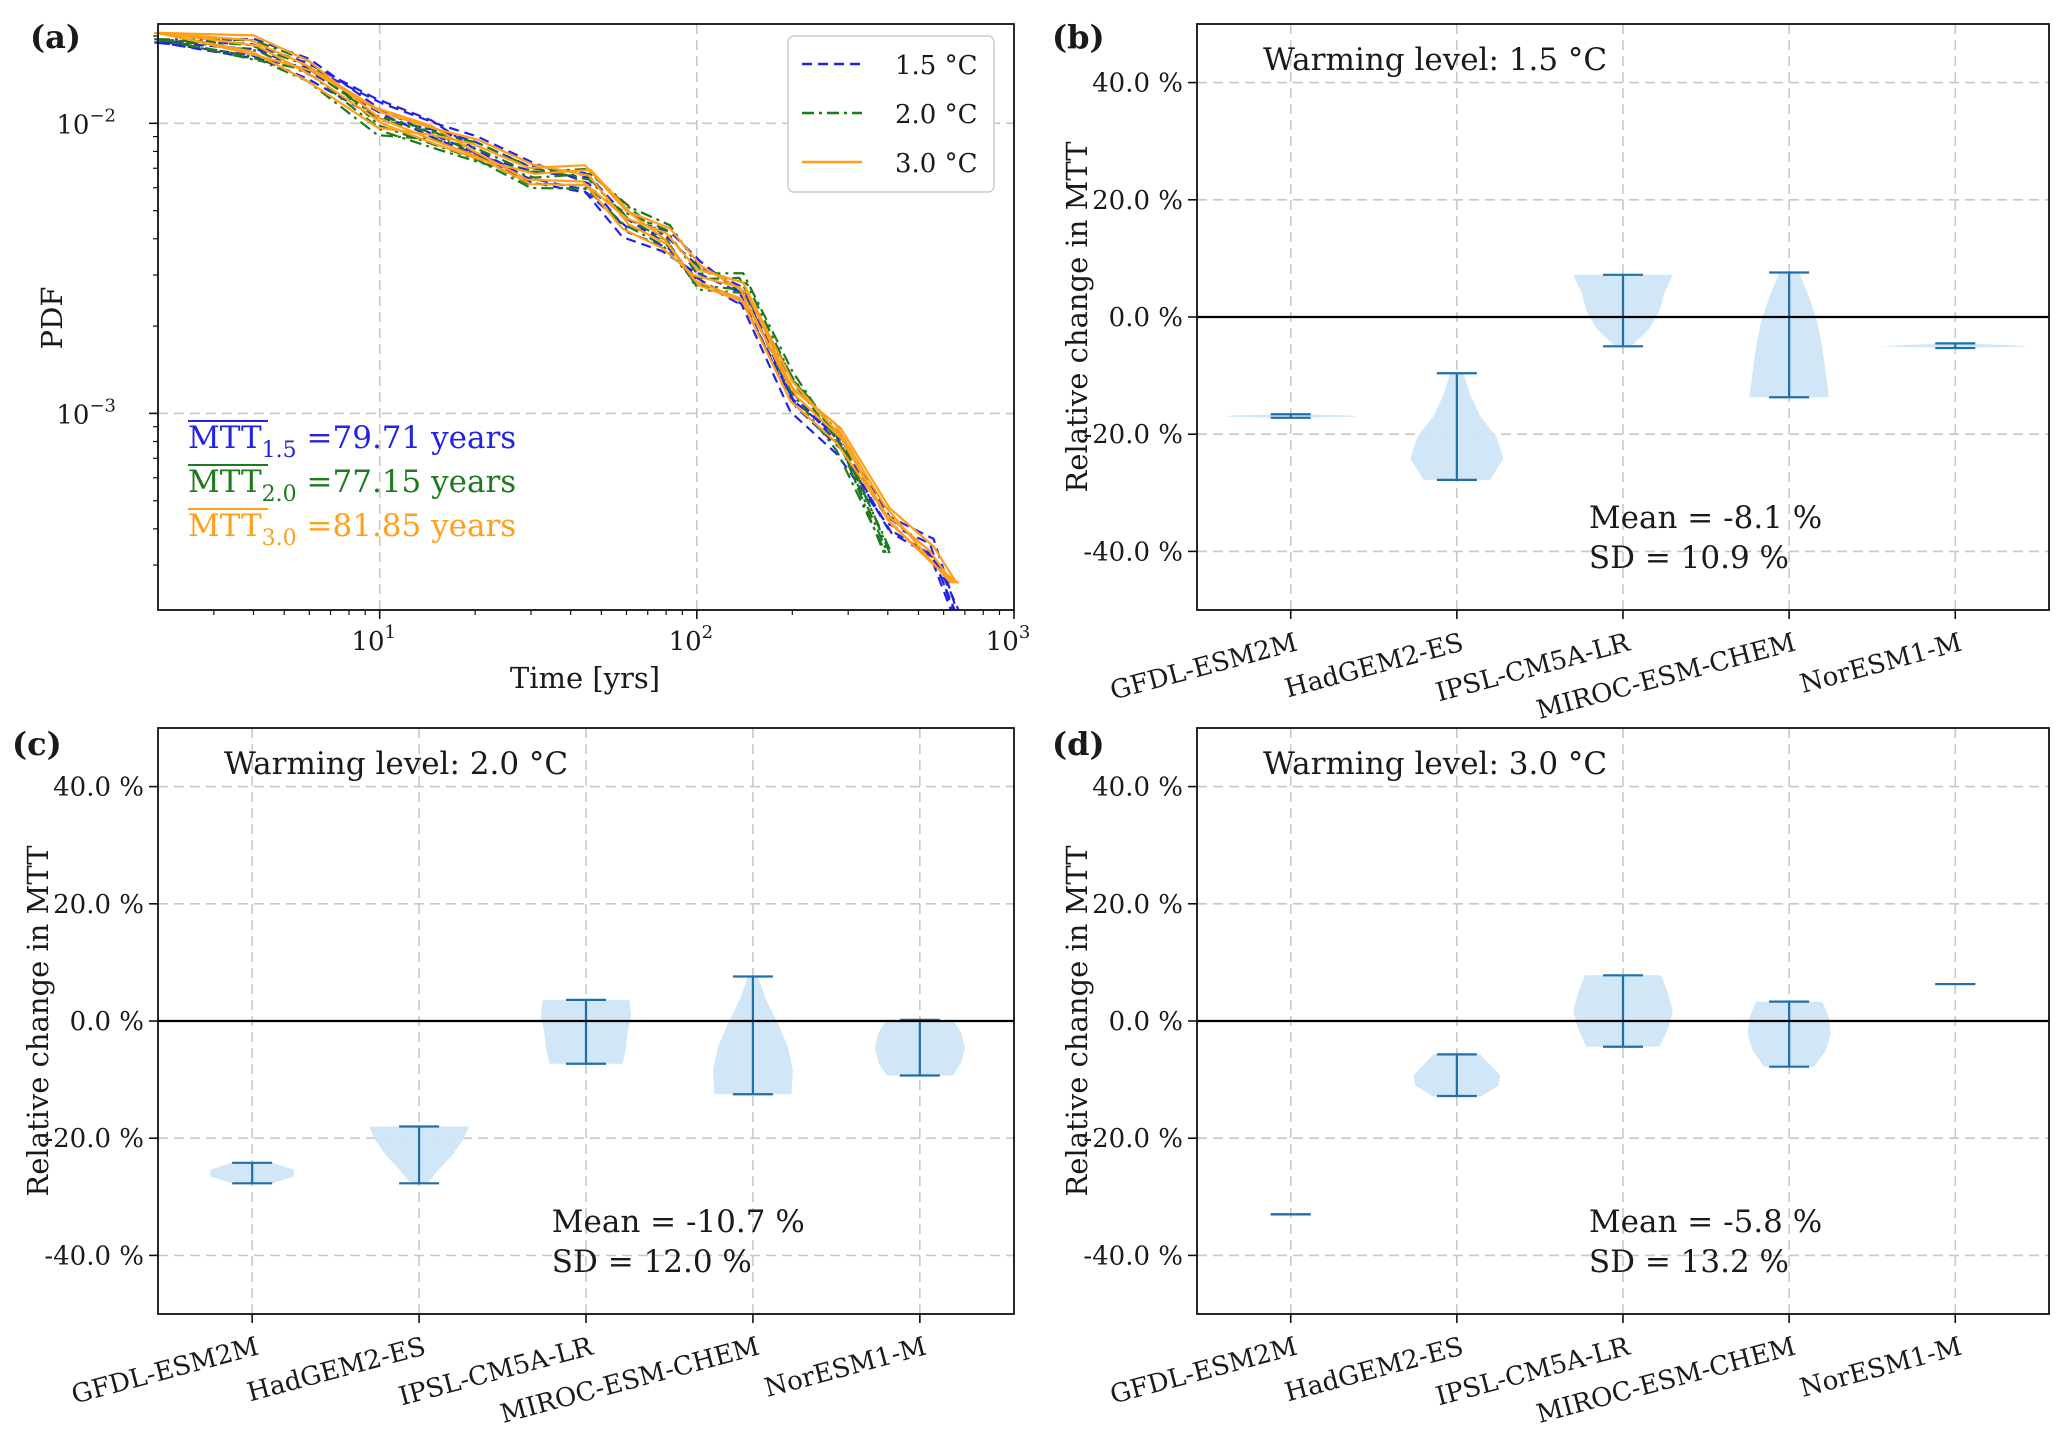 This screenshot has height=1429, width=2067. I want to click on mtt-annotation-3-0: MTT3.0 =81.85 years, so click(352, 529).